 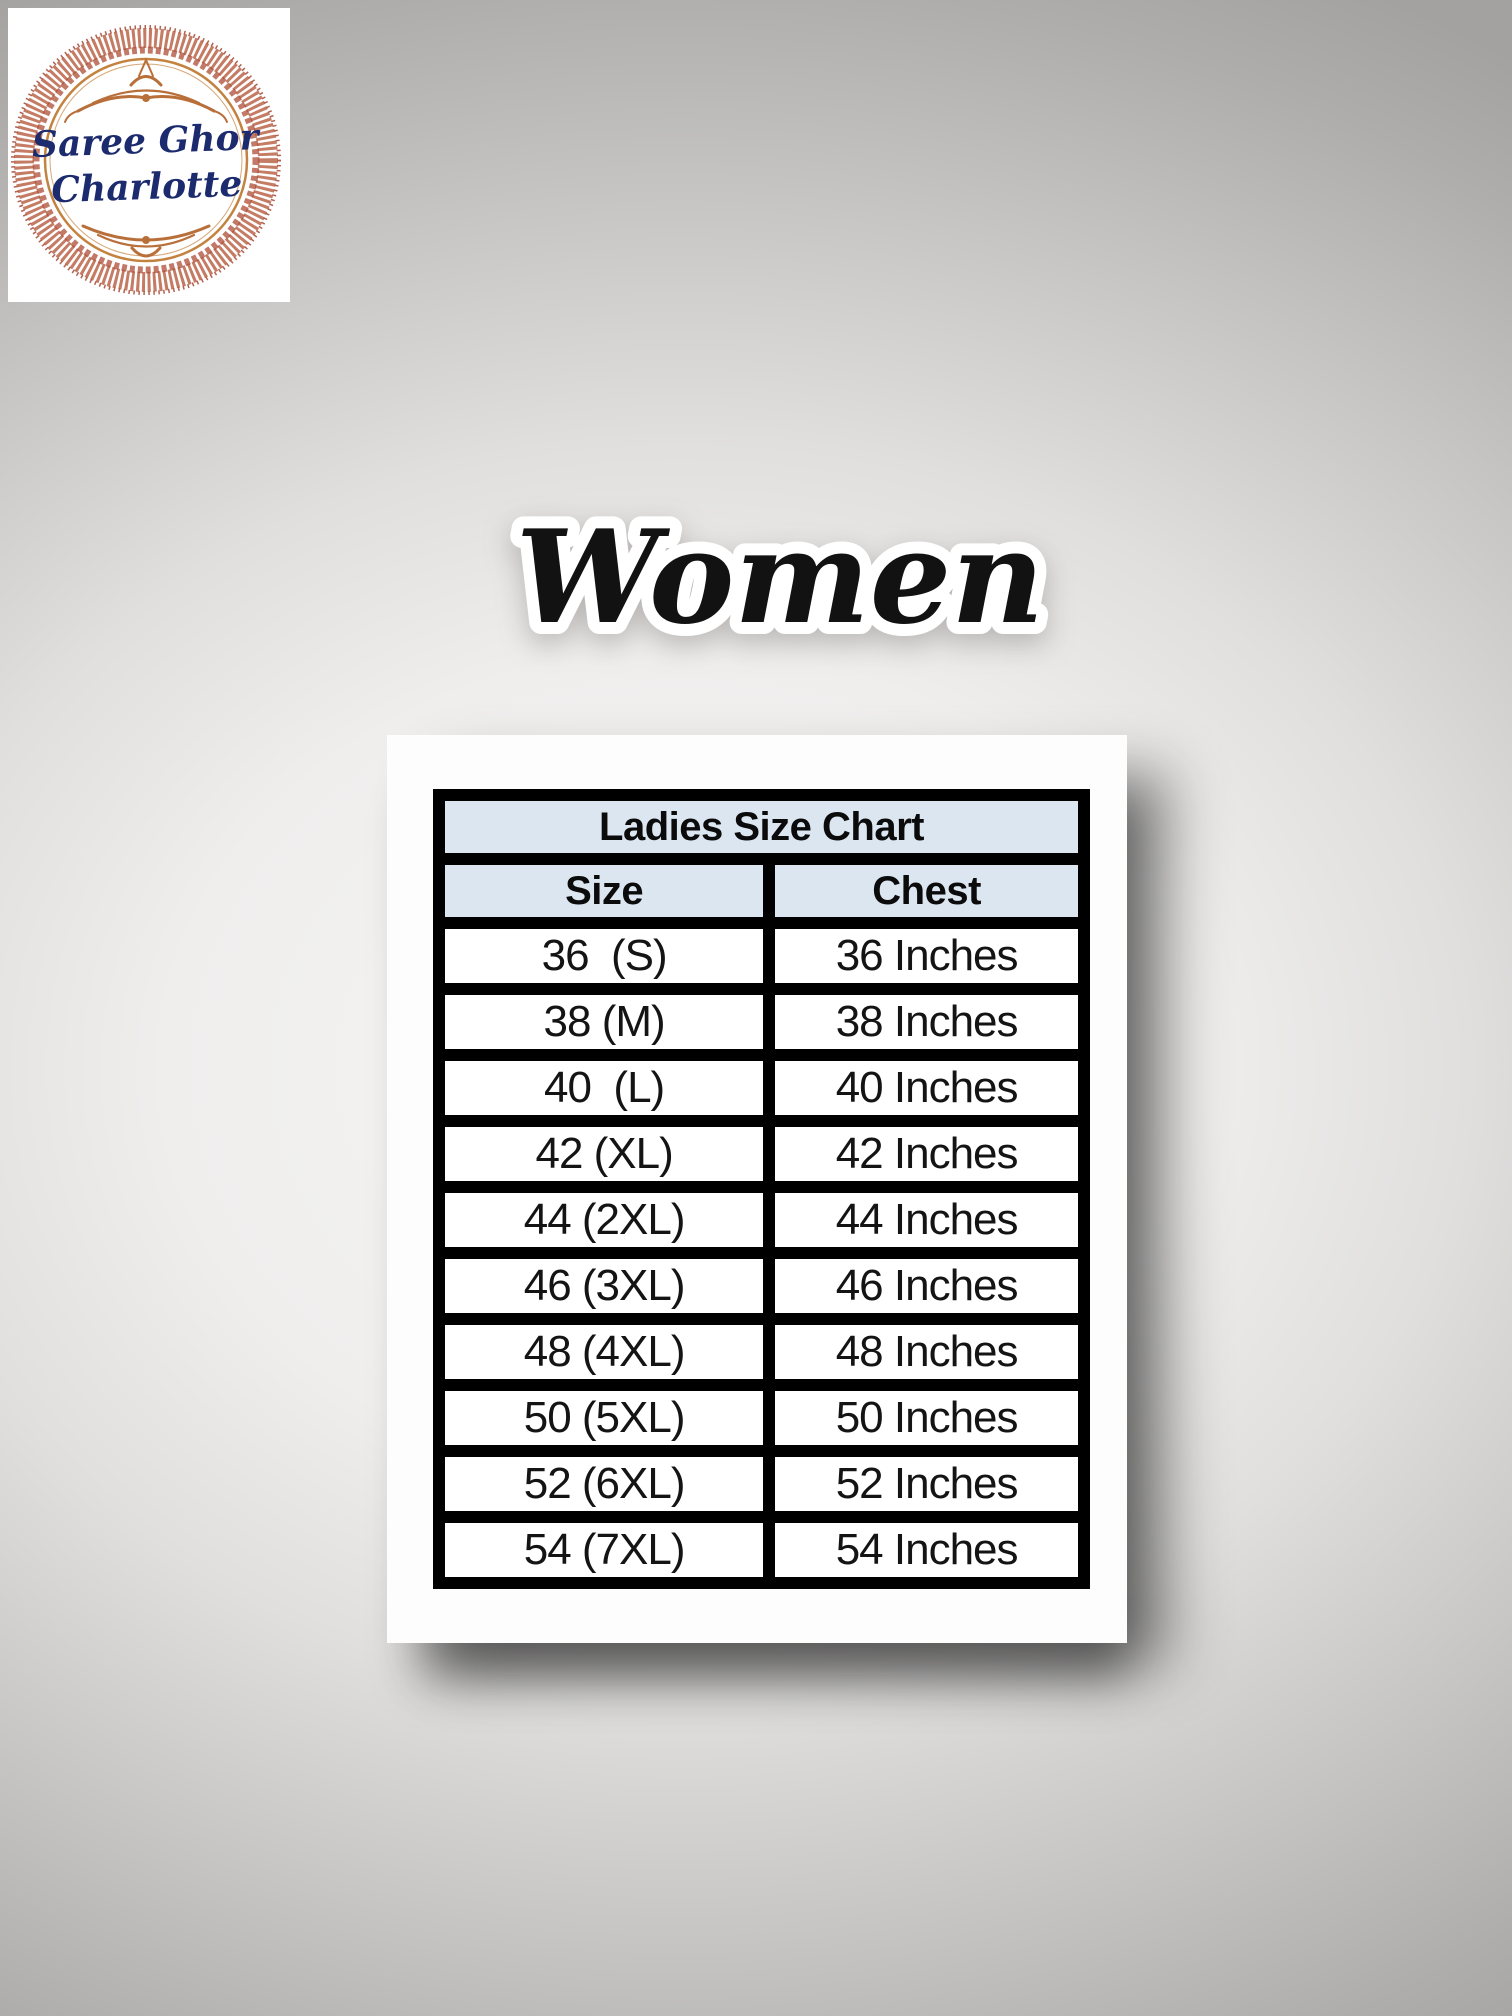 I want to click on table-row: 42 (XL) 42 Inches, so click(x=761, y=1154).